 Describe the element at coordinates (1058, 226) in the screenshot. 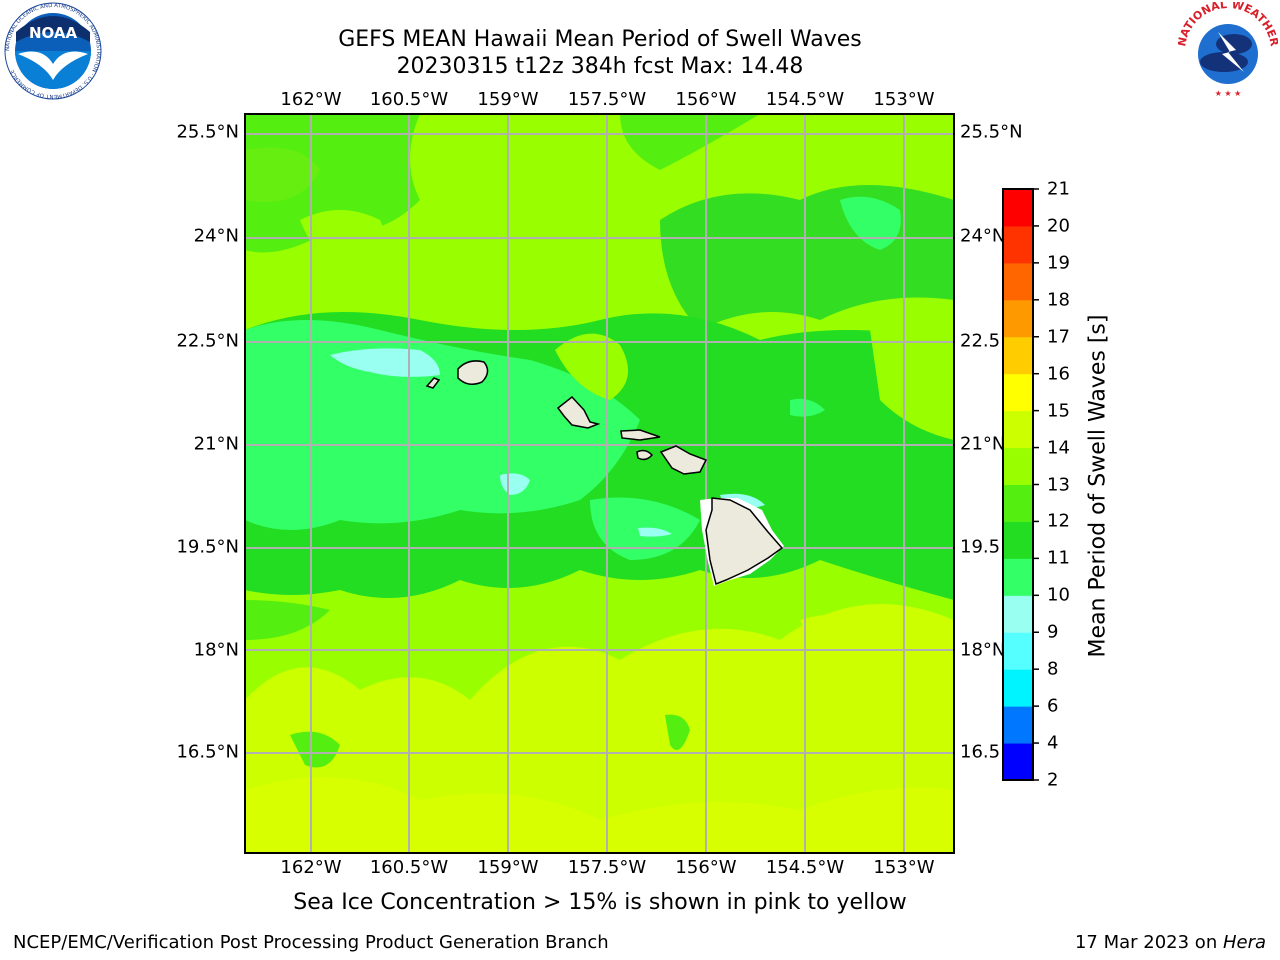

I see `colorbar-tick-label: 20` at that location.